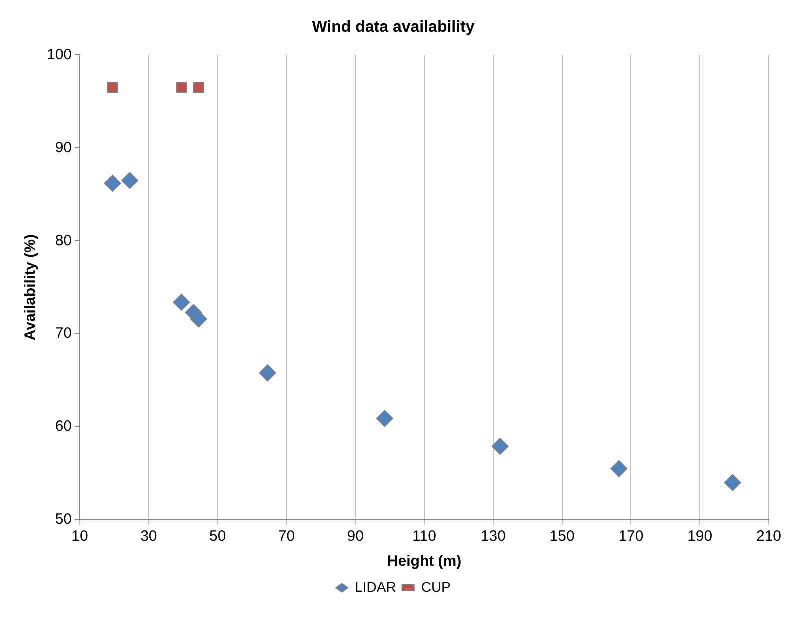 The image size is (797, 623). Describe the element at coordinates (493, 537) in the screenshot. I see `x-tick-label: 130` at that location.